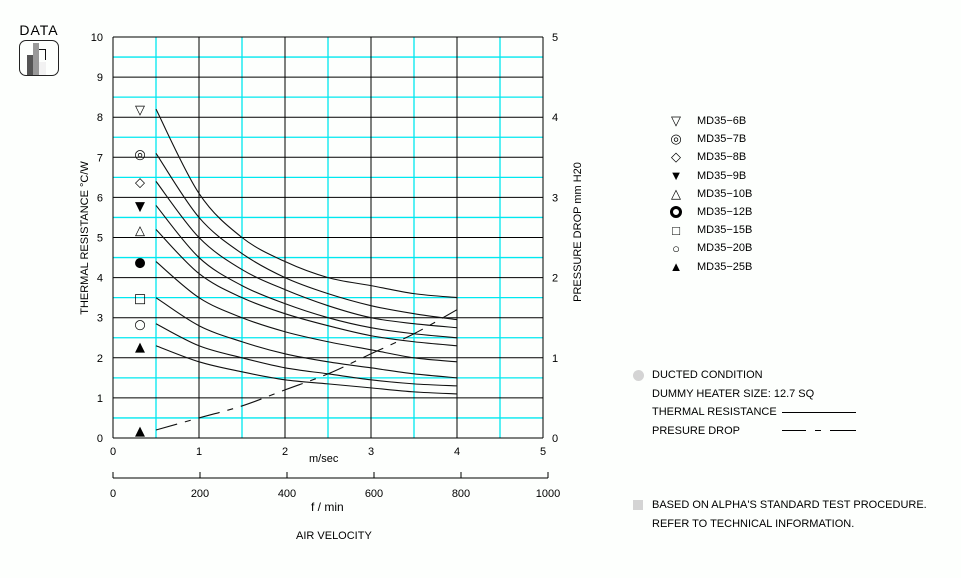 This screenshot has width=961, height=578. I want to click on legend-label: MD35−20B, so click(725, 248).